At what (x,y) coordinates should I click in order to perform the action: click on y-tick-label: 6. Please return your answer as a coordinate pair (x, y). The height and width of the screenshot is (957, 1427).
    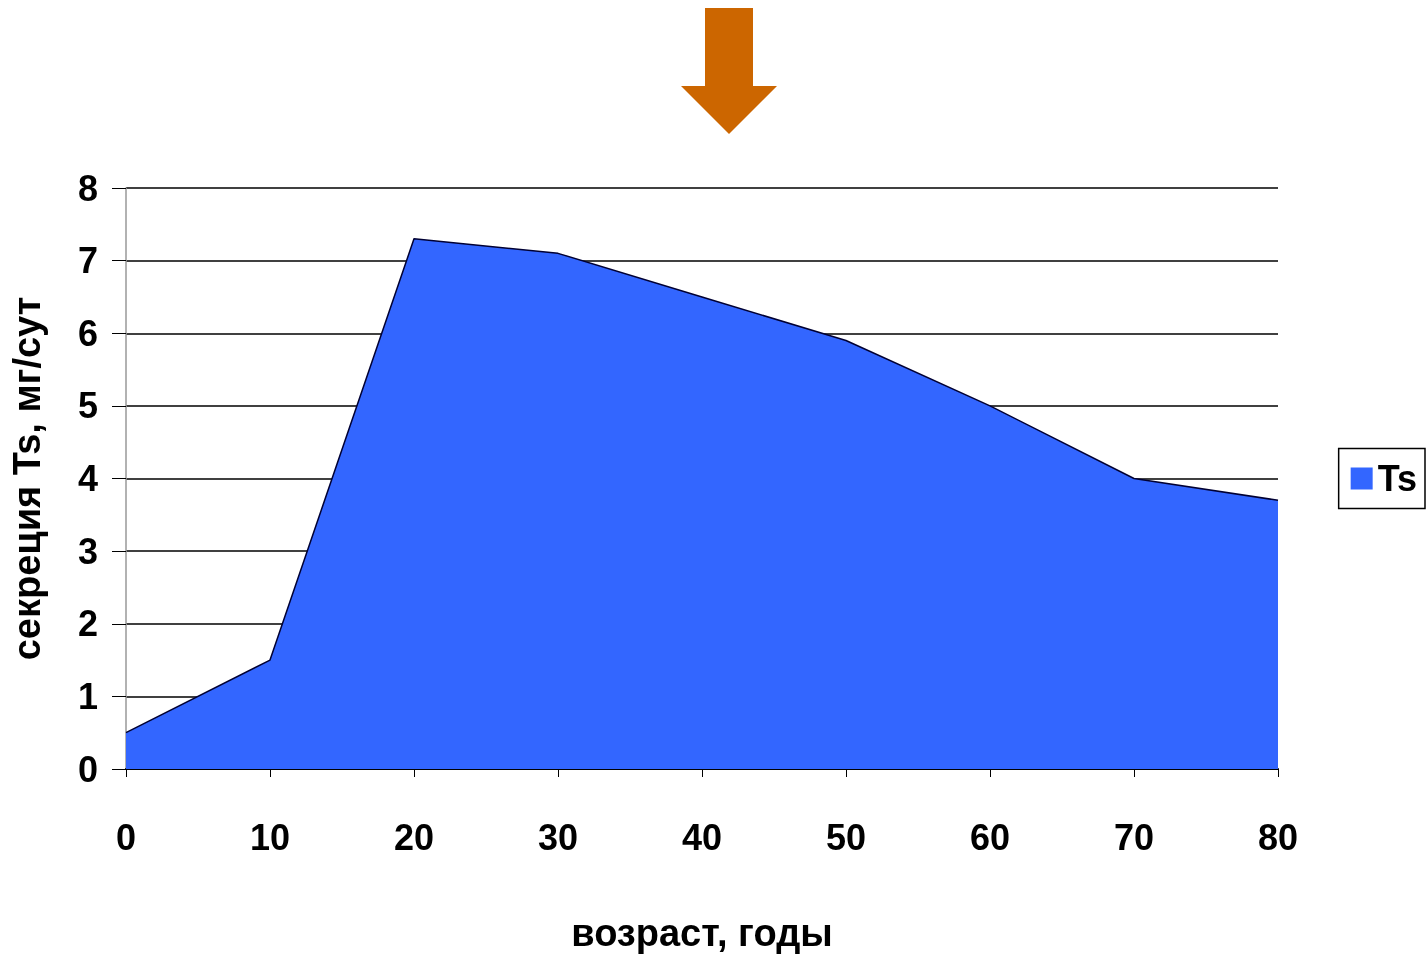
    Looking at the image, I should click on (87, 333).